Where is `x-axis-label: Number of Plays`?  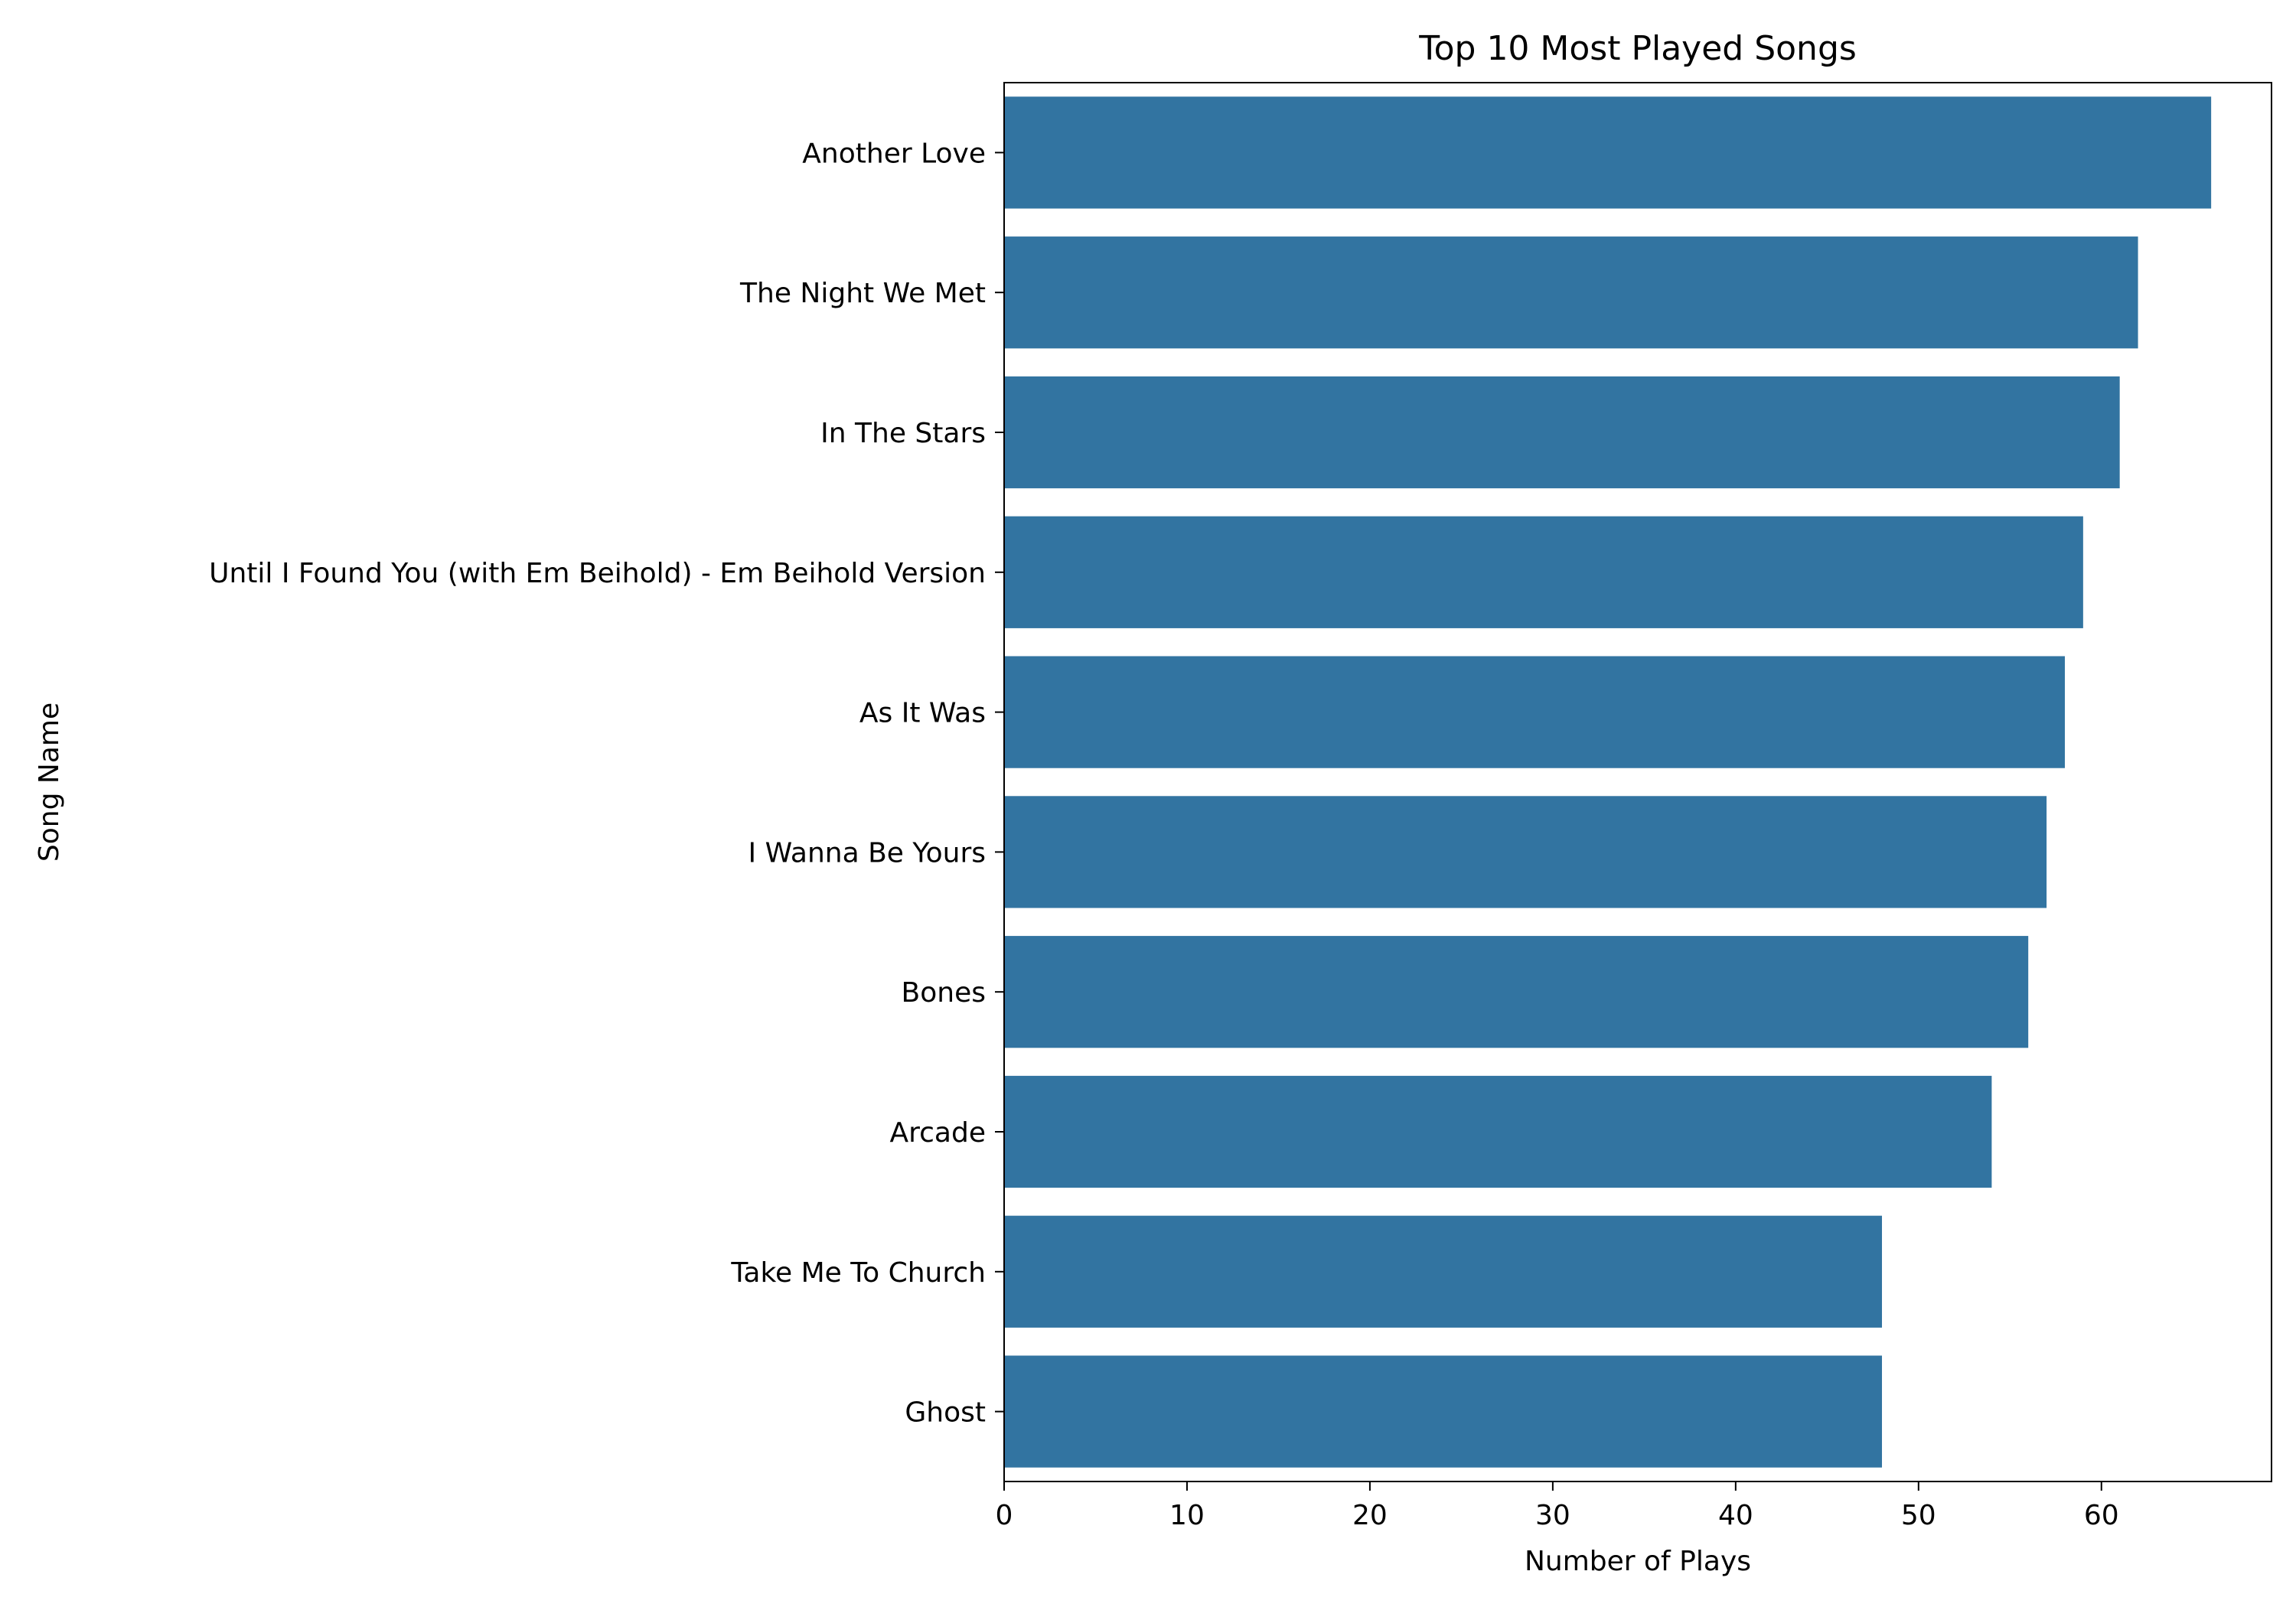 x-axis-label: Number of Plays is located at coordinates (1638, 1561).